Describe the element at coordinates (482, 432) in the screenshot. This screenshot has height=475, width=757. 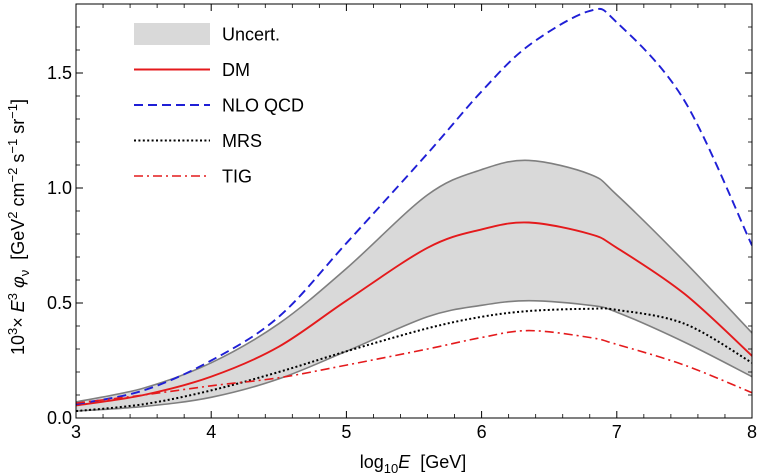
I see `x-tick-label: 6` at that location.